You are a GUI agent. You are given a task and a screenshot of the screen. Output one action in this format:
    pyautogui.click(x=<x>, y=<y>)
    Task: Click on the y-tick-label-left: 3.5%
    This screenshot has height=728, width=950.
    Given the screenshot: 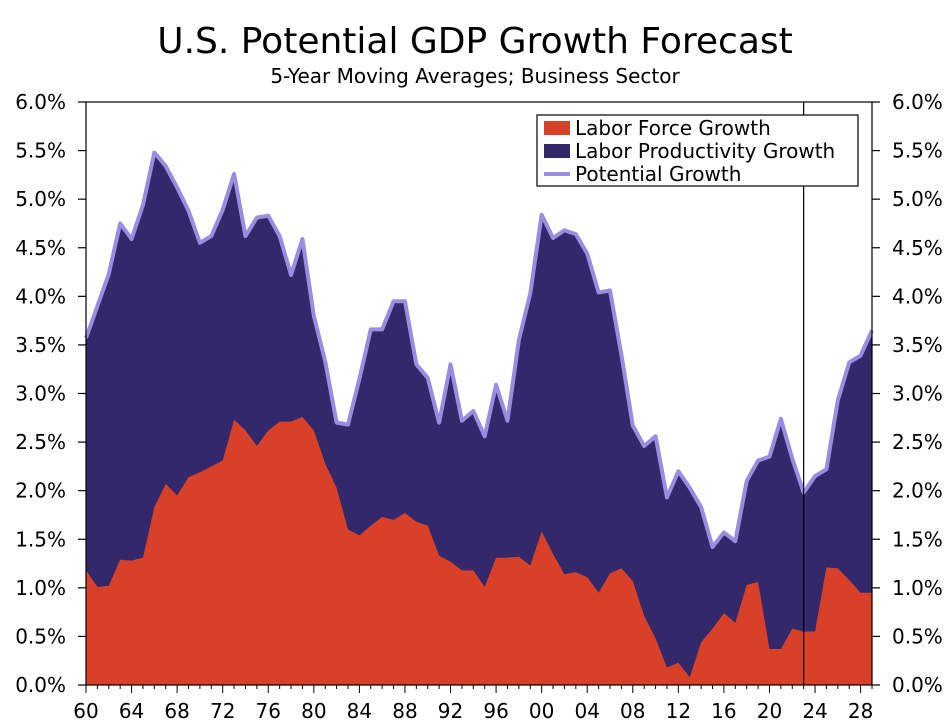 What is the action you would take?
    pyautogui.click(x=40, y=345)
    